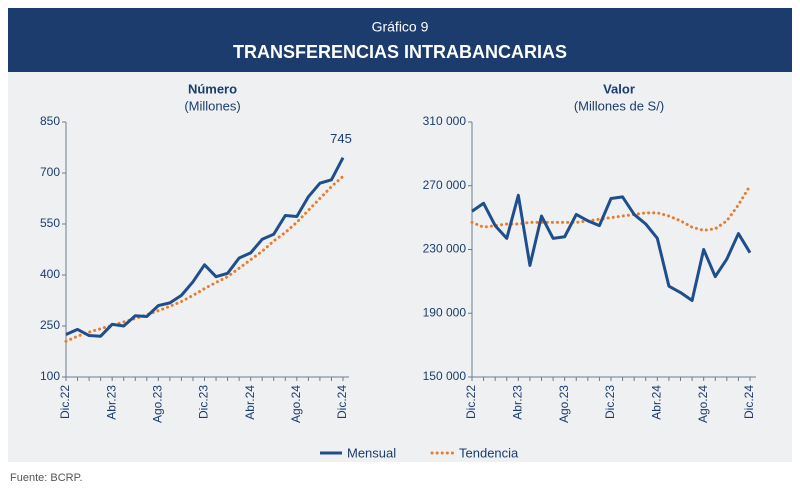 Image resolution: width=800 pixels, height=495 pixels. Describe the element at coordinates (400, 27) in the screenshot. I see `header-subtitle: Gráfico 9` at that location.